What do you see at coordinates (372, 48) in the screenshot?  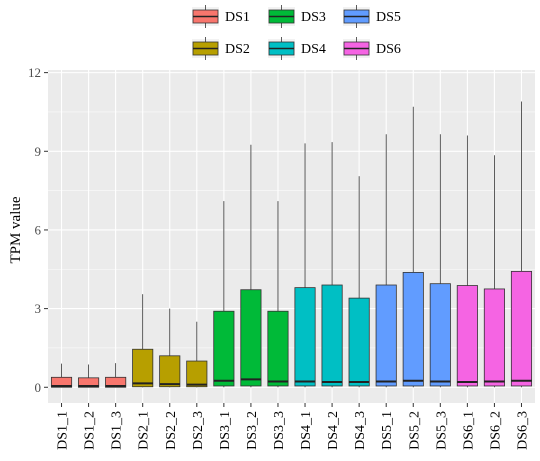 I see `legend-item-DS6: DS6` at bounding box center [372, 48].